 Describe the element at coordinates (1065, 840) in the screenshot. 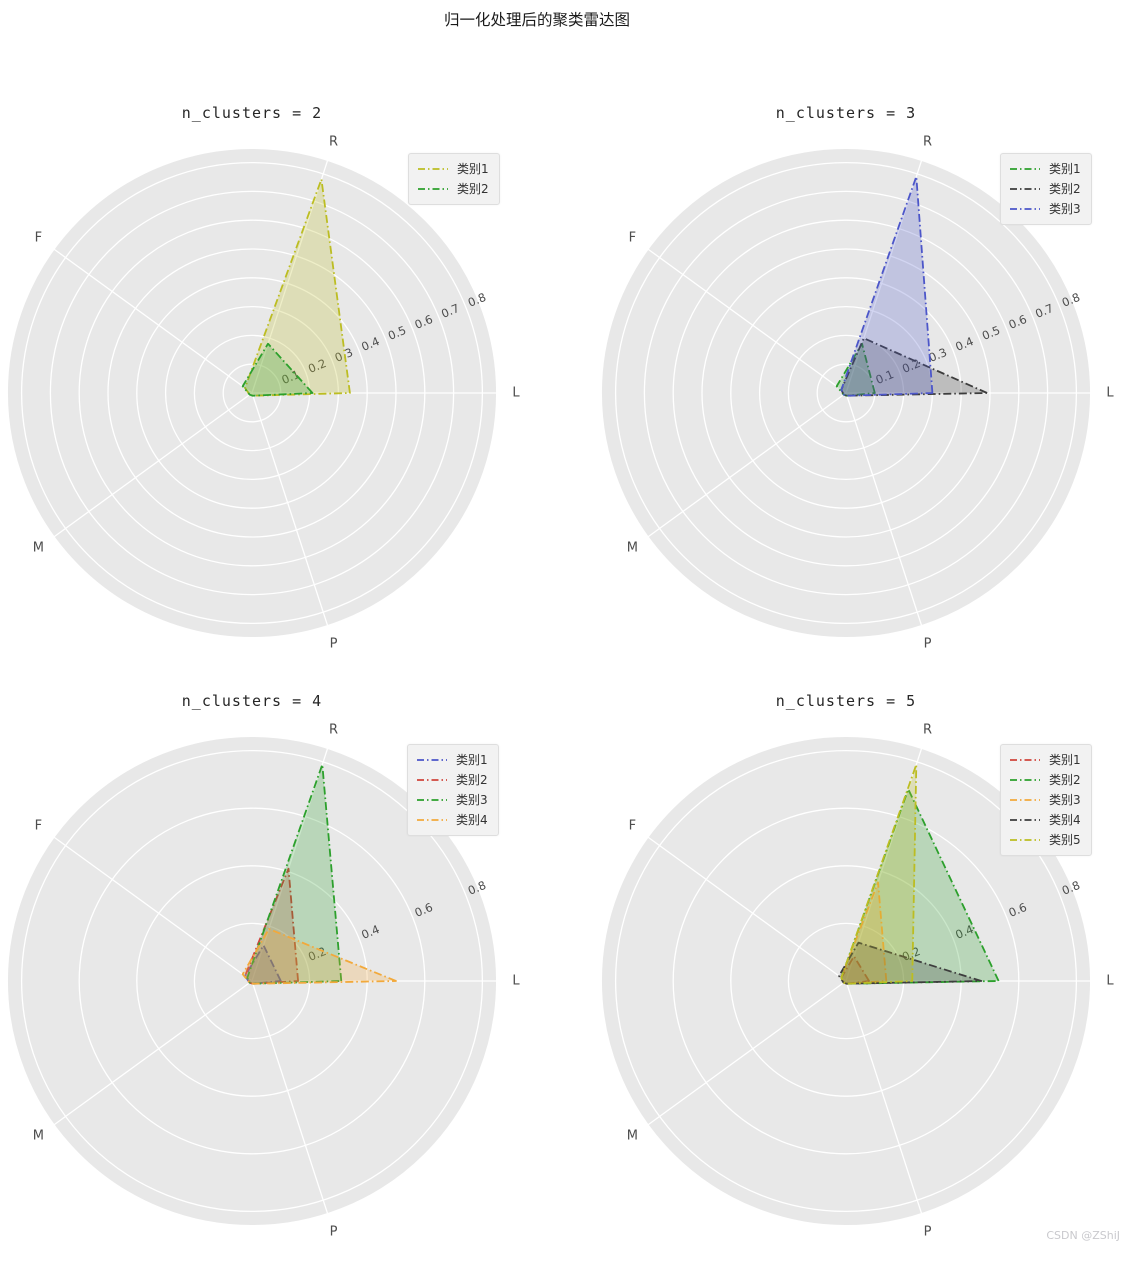

I see `legend-label: 类别5` at that location.